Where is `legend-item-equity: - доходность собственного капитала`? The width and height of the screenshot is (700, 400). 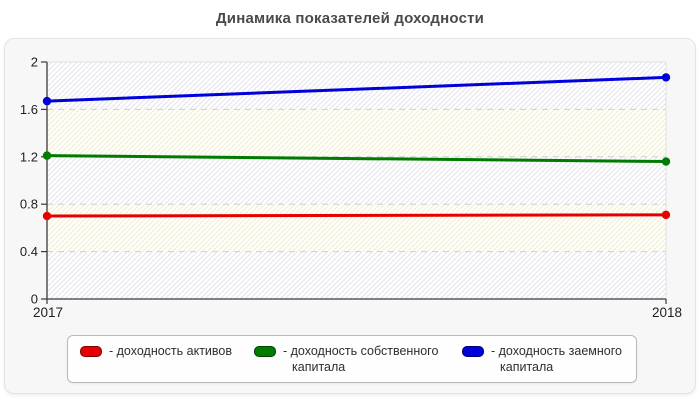
legend-item-equity: - доходность собственного капитала is located at coordinates (361, 359).